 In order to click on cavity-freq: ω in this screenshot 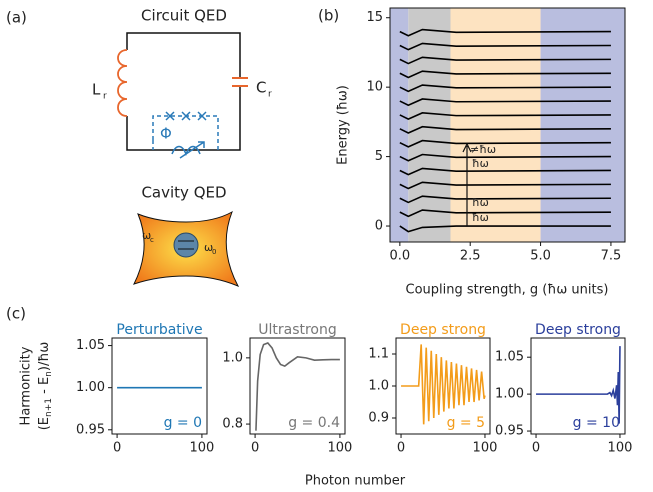, I will do `click(146, 235)`.